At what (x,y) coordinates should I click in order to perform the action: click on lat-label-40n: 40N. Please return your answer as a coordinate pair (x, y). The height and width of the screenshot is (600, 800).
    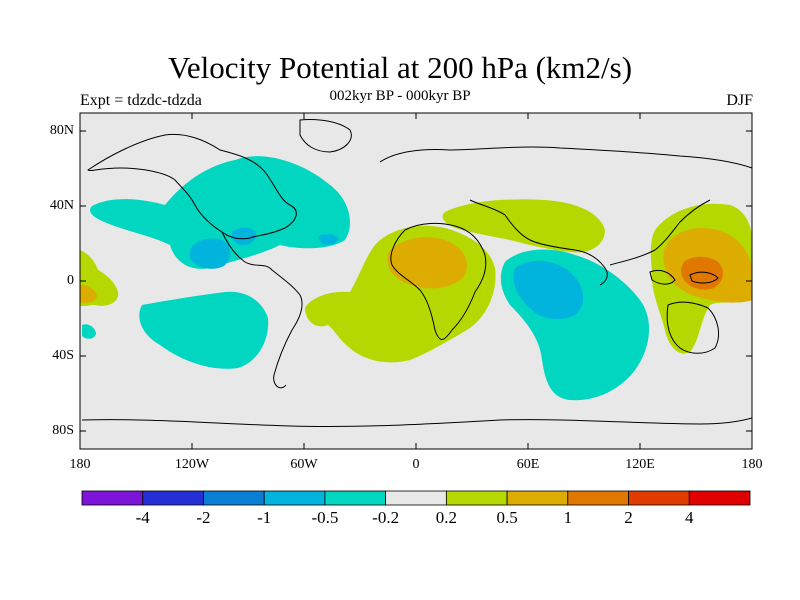
    Looking at the image, I should click on (61, 205).